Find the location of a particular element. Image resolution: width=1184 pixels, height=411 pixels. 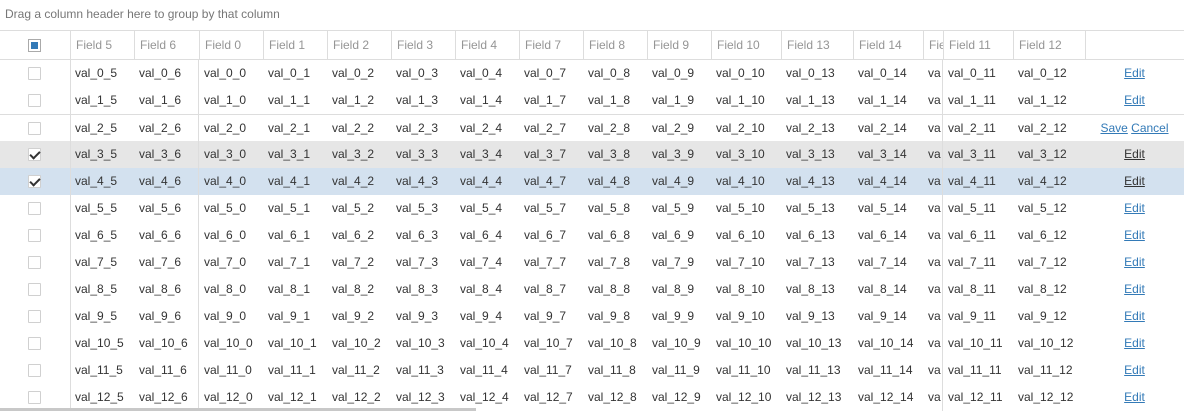

column-header: Field 9 is located at coordinates (679, 45).